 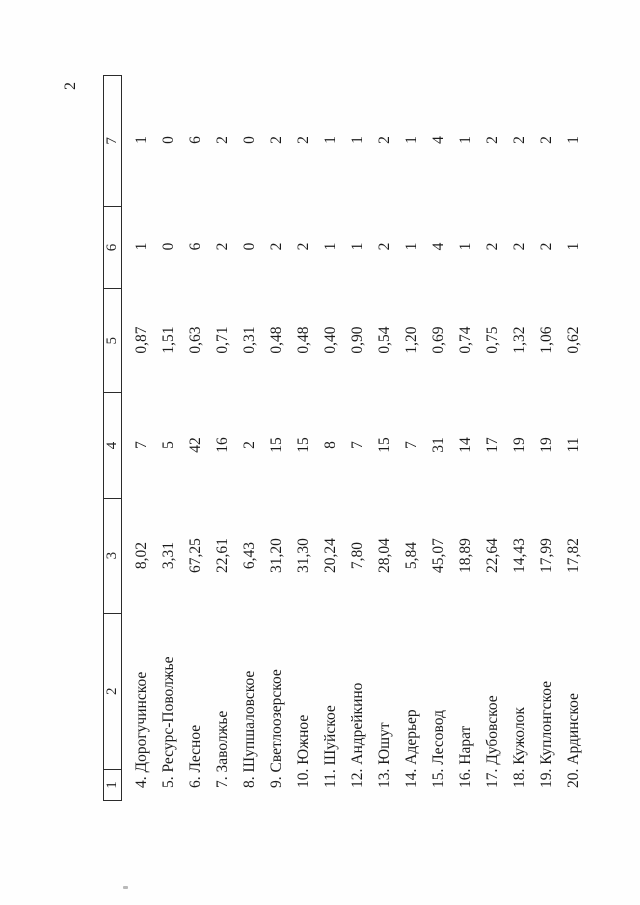 I want to click on scan-speck, so click(x=125, y=887).